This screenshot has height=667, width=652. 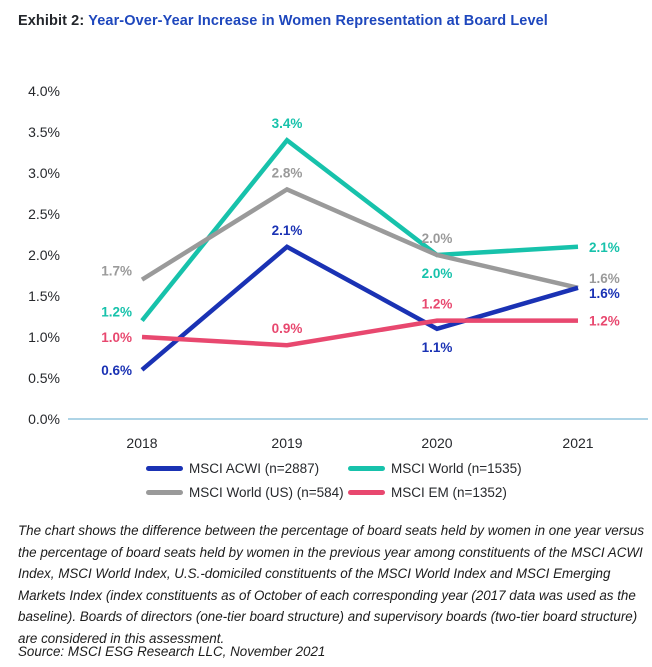 What do you see at coordinates (116, 271) in the screenshot?
I see `point-label: 1.7%` at bounding box center [116, 271].